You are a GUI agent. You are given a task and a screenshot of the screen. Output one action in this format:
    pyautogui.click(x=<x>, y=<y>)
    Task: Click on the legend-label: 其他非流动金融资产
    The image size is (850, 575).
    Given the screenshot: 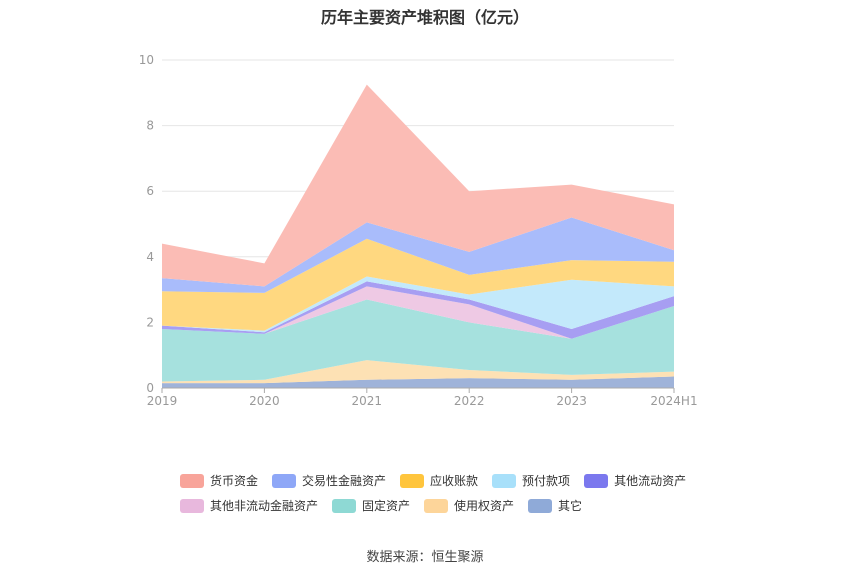 What is the action you would take?
    pyautogui.click(x=264, y=506)
    